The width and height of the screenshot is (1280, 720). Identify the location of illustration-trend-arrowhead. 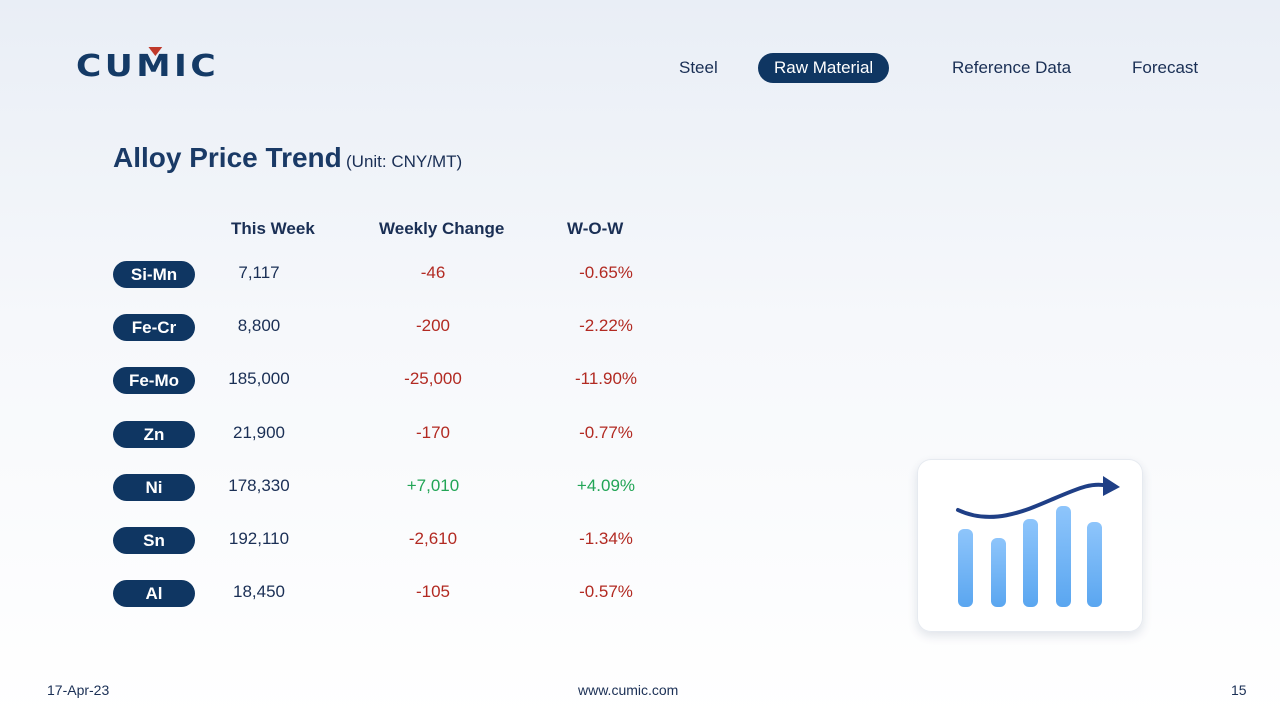
(1111, 486).